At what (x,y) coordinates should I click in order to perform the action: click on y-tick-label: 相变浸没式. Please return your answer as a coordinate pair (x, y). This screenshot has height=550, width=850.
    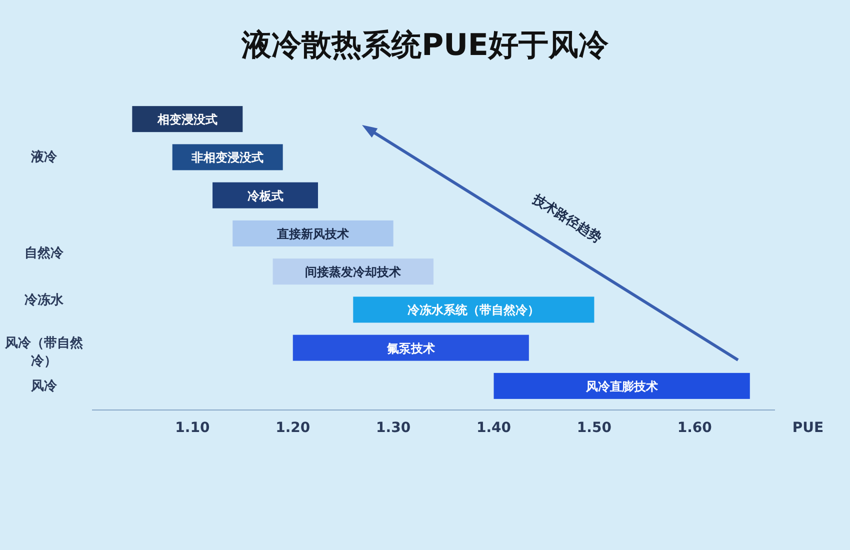
    Looking at the image, I should click on (187, 119).